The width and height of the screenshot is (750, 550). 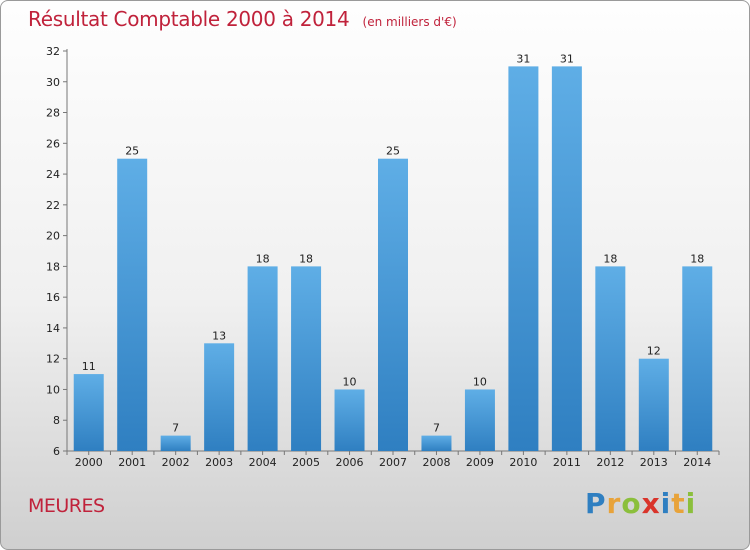 What do you see at coordinates (306, 258) in the screenshot?
I see `value-label-2005: 18` at bounding box center [306, 258].